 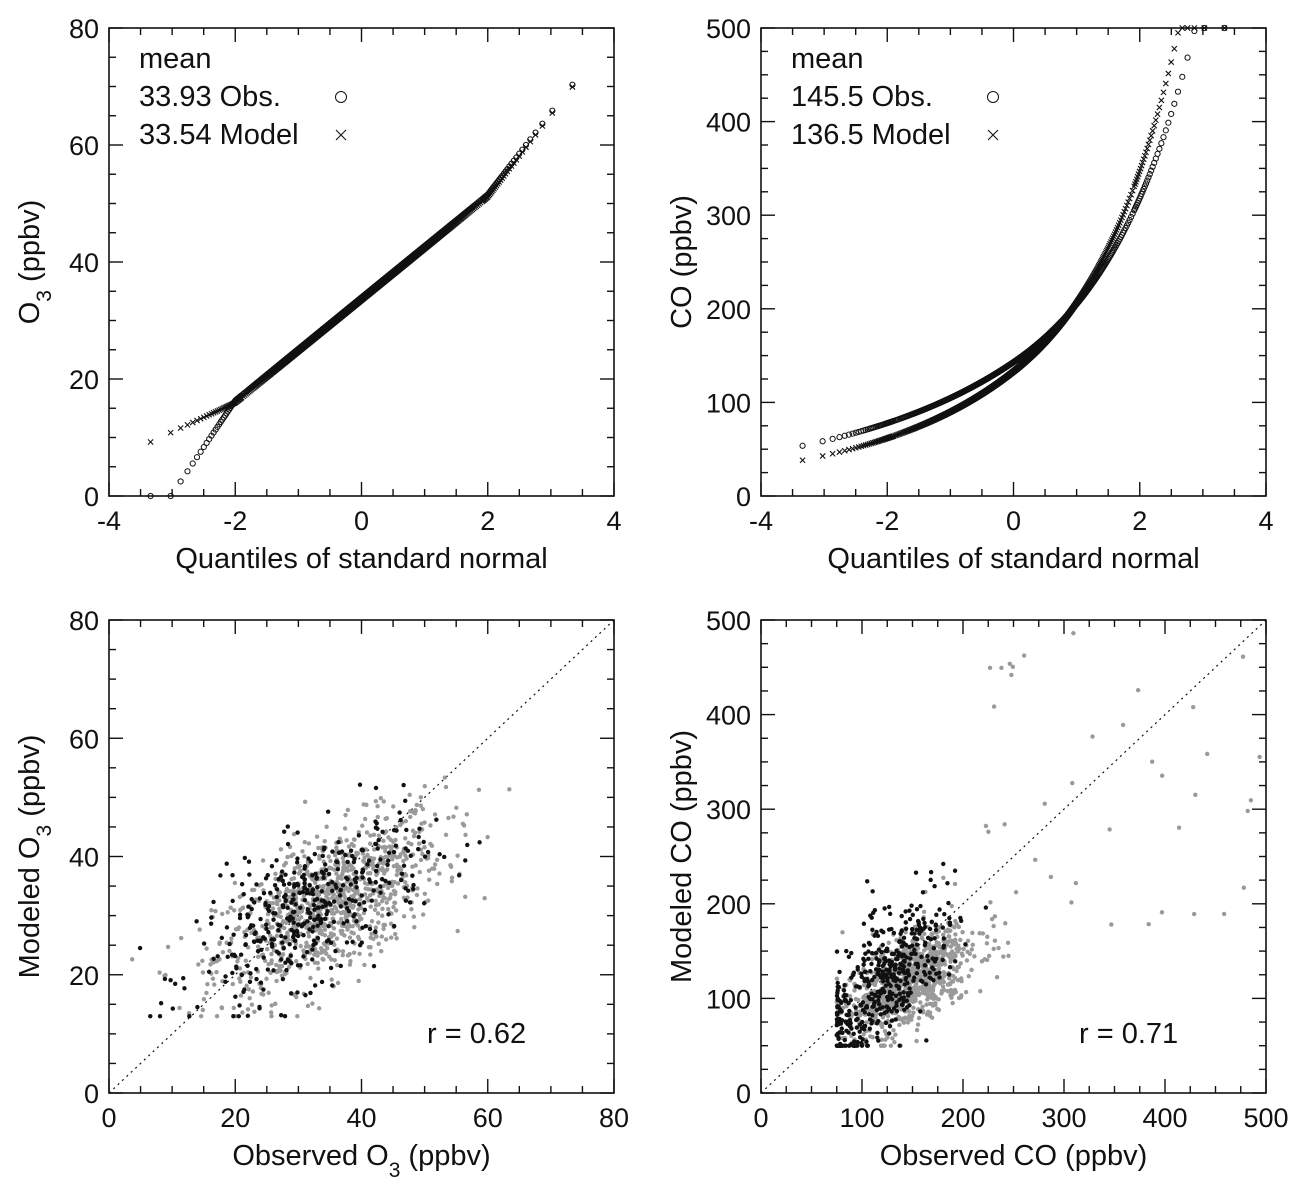 What do you see at coordinates (871, 135) in the screenshot?
I see `legend-entry-label: 136.5 Model` at bounding box center [871, 135].